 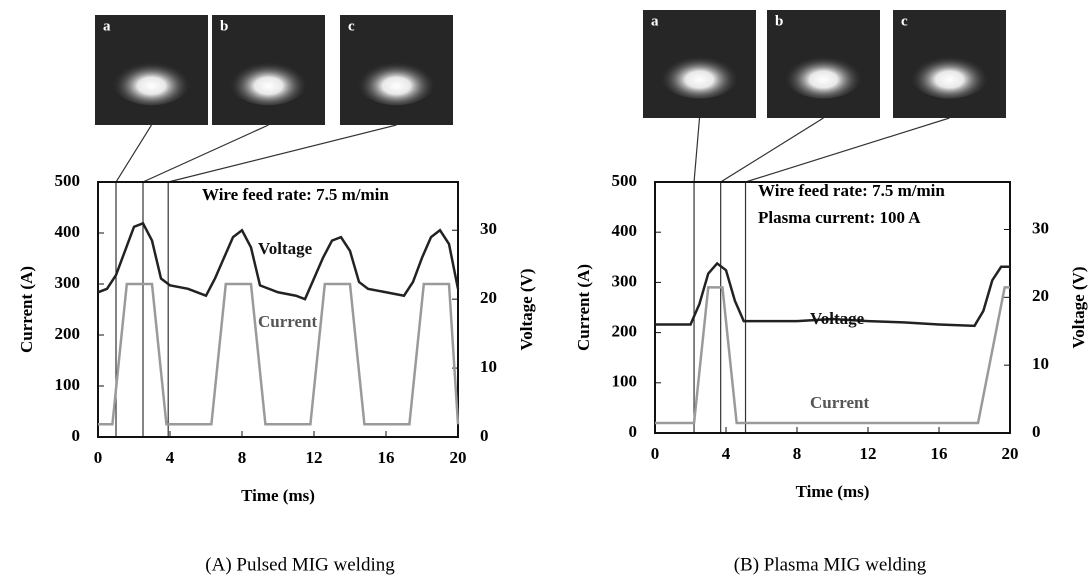 What do you see at coordinates (300, 564) in the screenshot?
I see `caption: (A) Pulsed MIG welding` at bounding box center [300, 564].